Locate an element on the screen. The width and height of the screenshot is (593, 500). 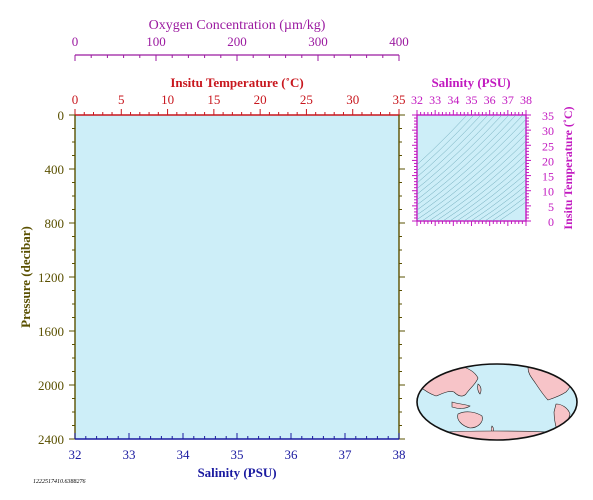
temperature-tick-label: 25 is located at coordinates (306, 99).